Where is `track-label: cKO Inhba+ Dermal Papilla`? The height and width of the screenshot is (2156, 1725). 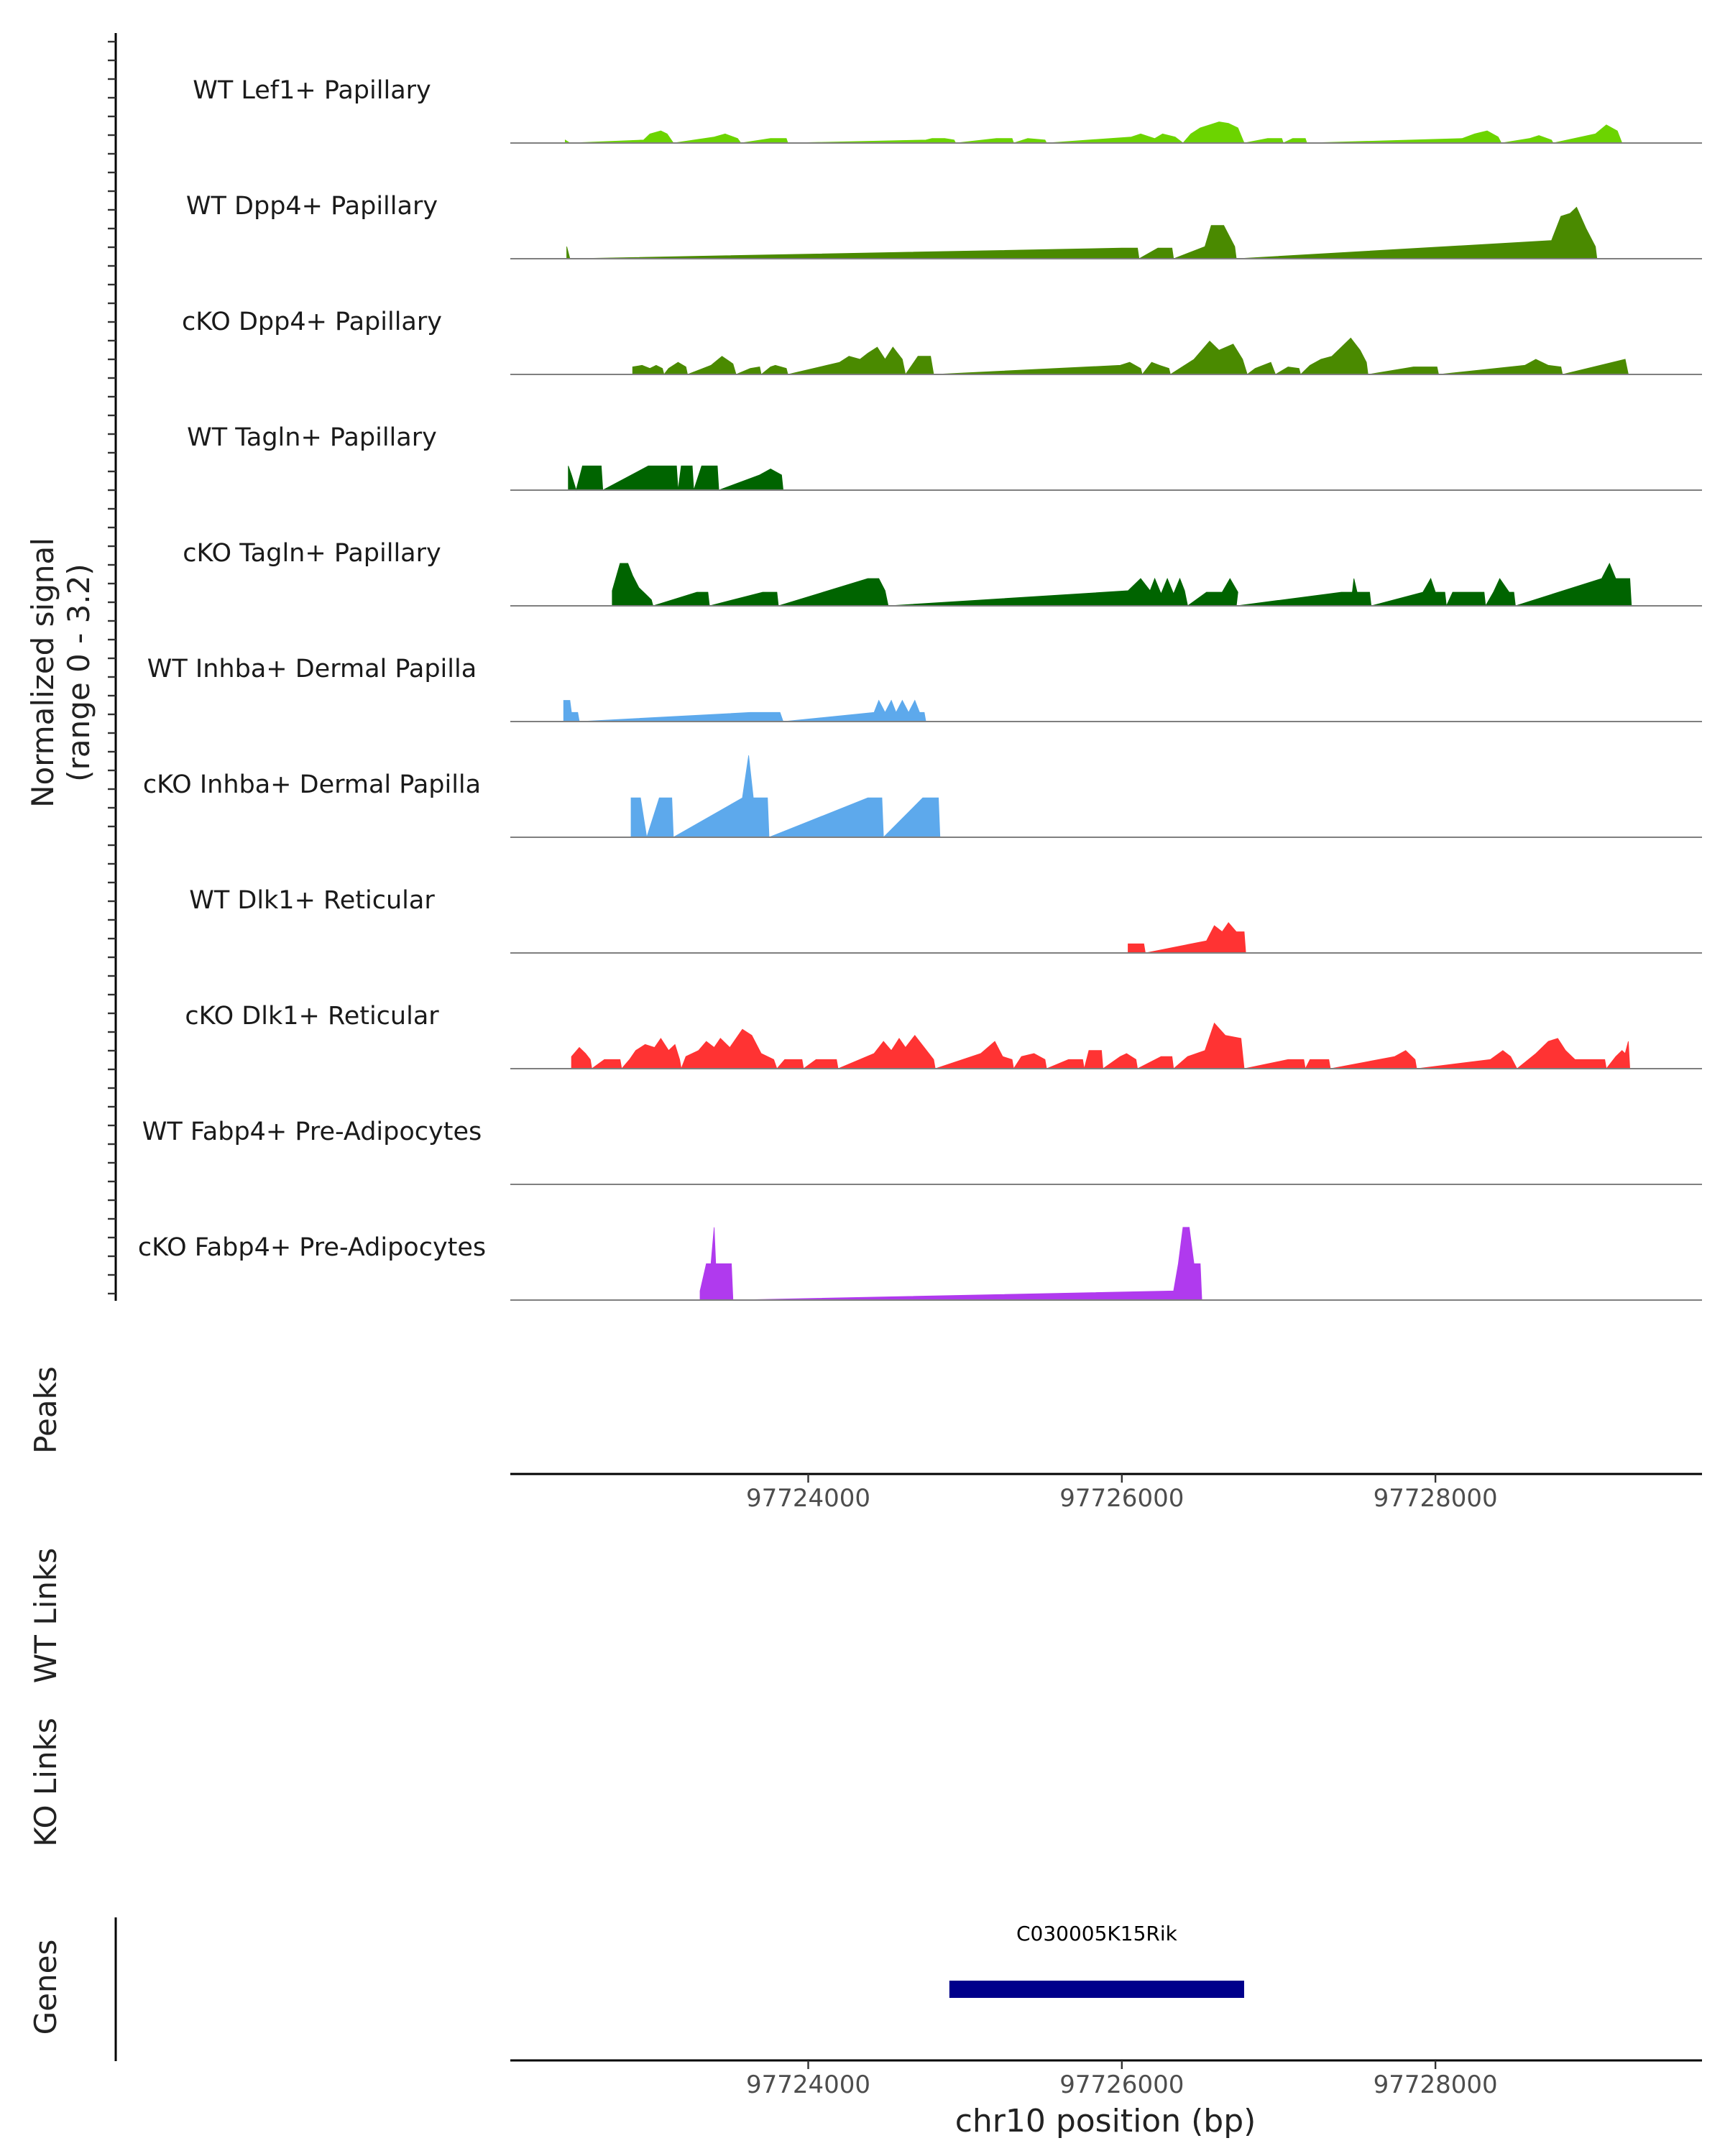 track-label: cKO Inhba+ Dermal Papilla is located at coordinates (312, 784).